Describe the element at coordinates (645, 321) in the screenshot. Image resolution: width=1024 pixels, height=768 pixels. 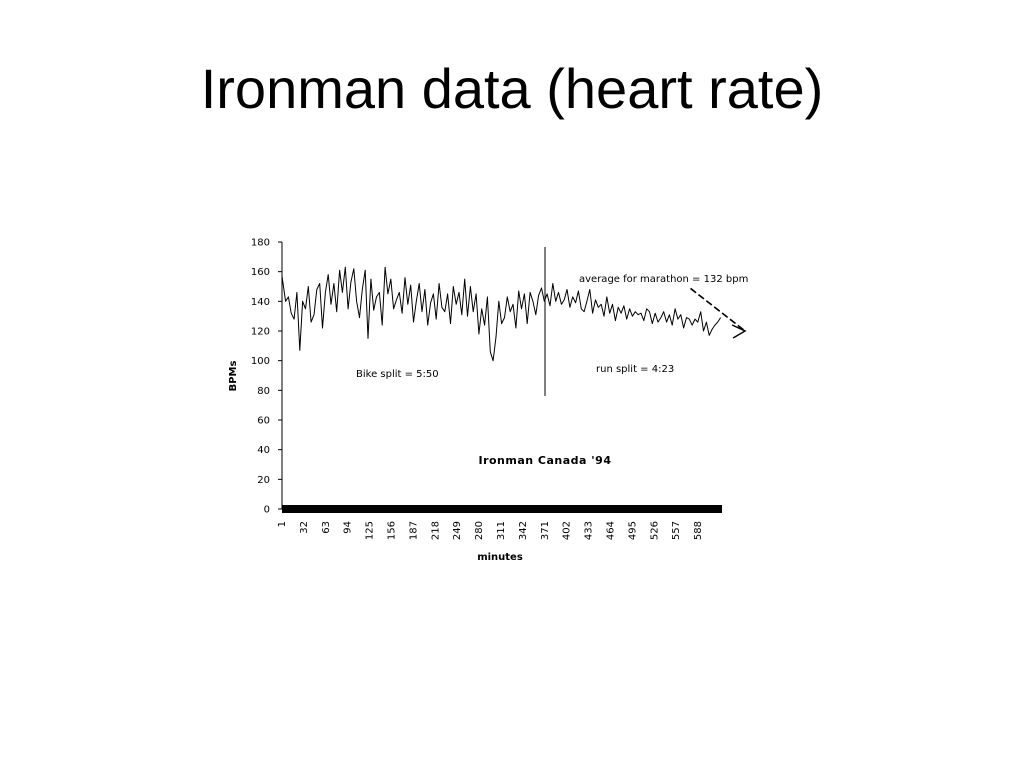
I see `chart-overlays` at that location.